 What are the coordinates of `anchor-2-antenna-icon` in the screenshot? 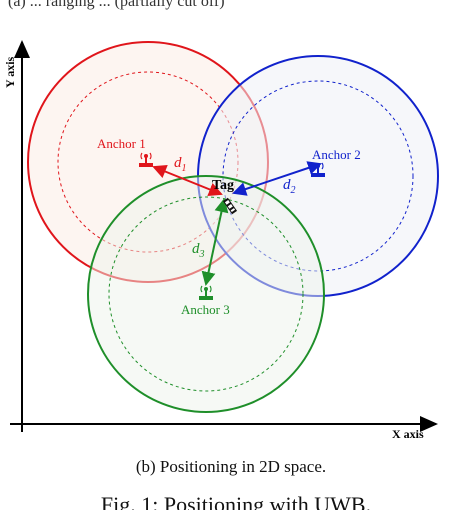 It's located at (318, 169).